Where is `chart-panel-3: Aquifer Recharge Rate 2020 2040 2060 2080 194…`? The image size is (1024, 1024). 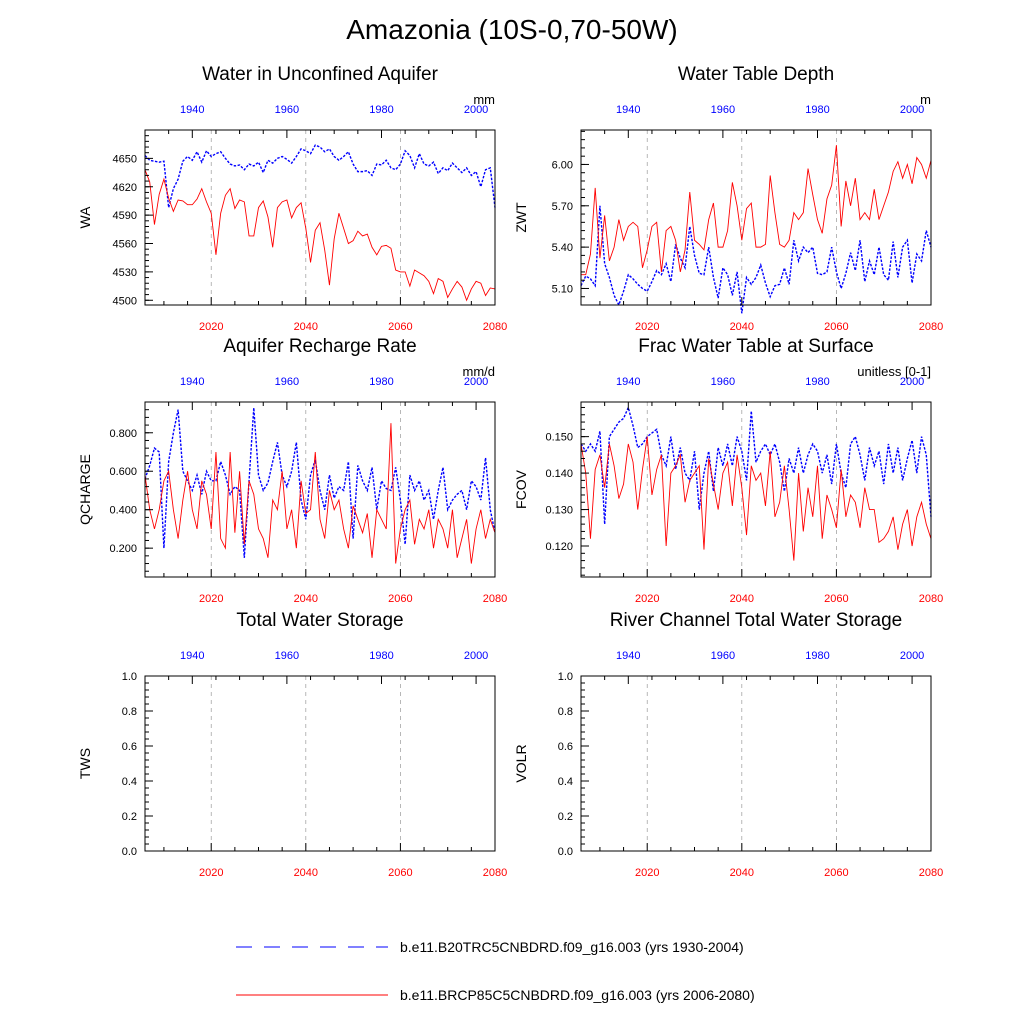 chart-panel-3: Aquifer Recharge Rate 2020 2040 2060 2080 194… is located at coordinates (292, 470).